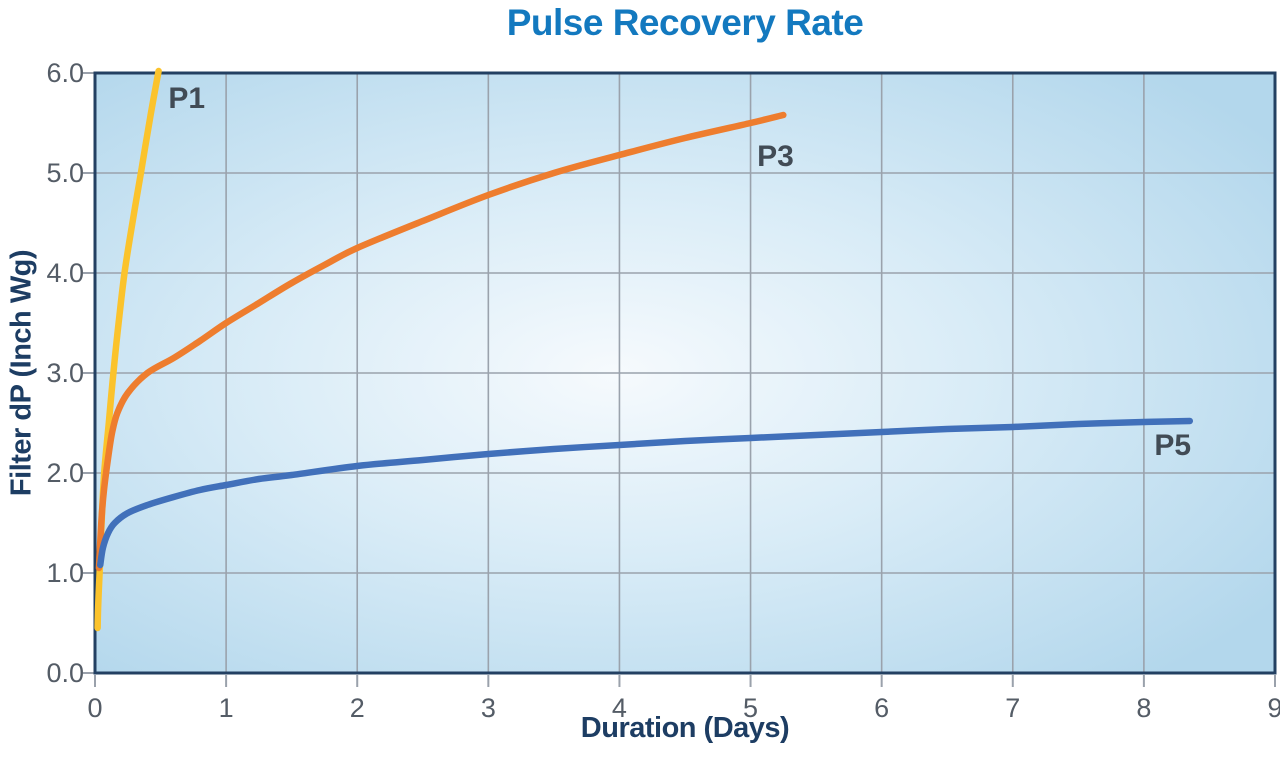 The width and height of the screenshot is (1280, 757). I want to click on x-axis-title: Duration (Days), so click(685, 728).